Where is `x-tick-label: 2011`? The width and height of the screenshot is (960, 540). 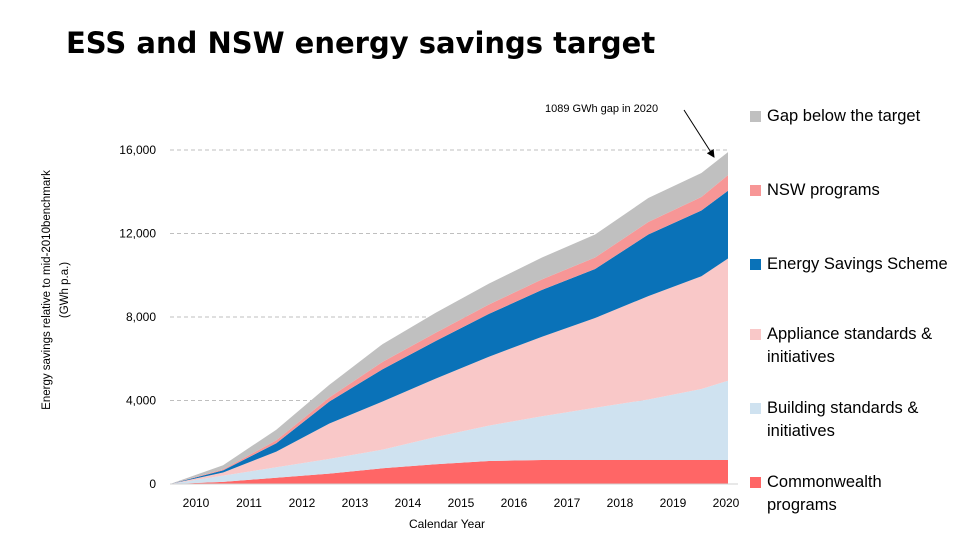
x-tick-label: 2011 is located at coordinates (249, 503).